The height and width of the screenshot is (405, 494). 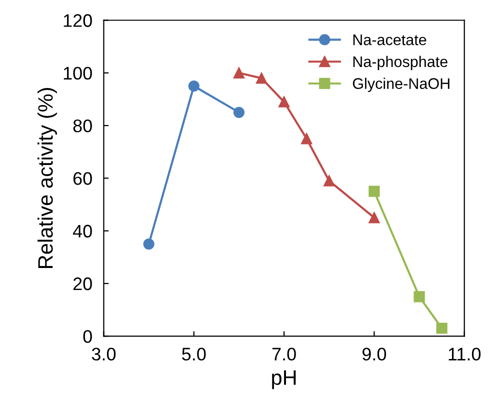 What do you see at coordinates (374, 354) in the screenshot?
I see `x-tick-label: 9.0` at bounding box center [374, 354].